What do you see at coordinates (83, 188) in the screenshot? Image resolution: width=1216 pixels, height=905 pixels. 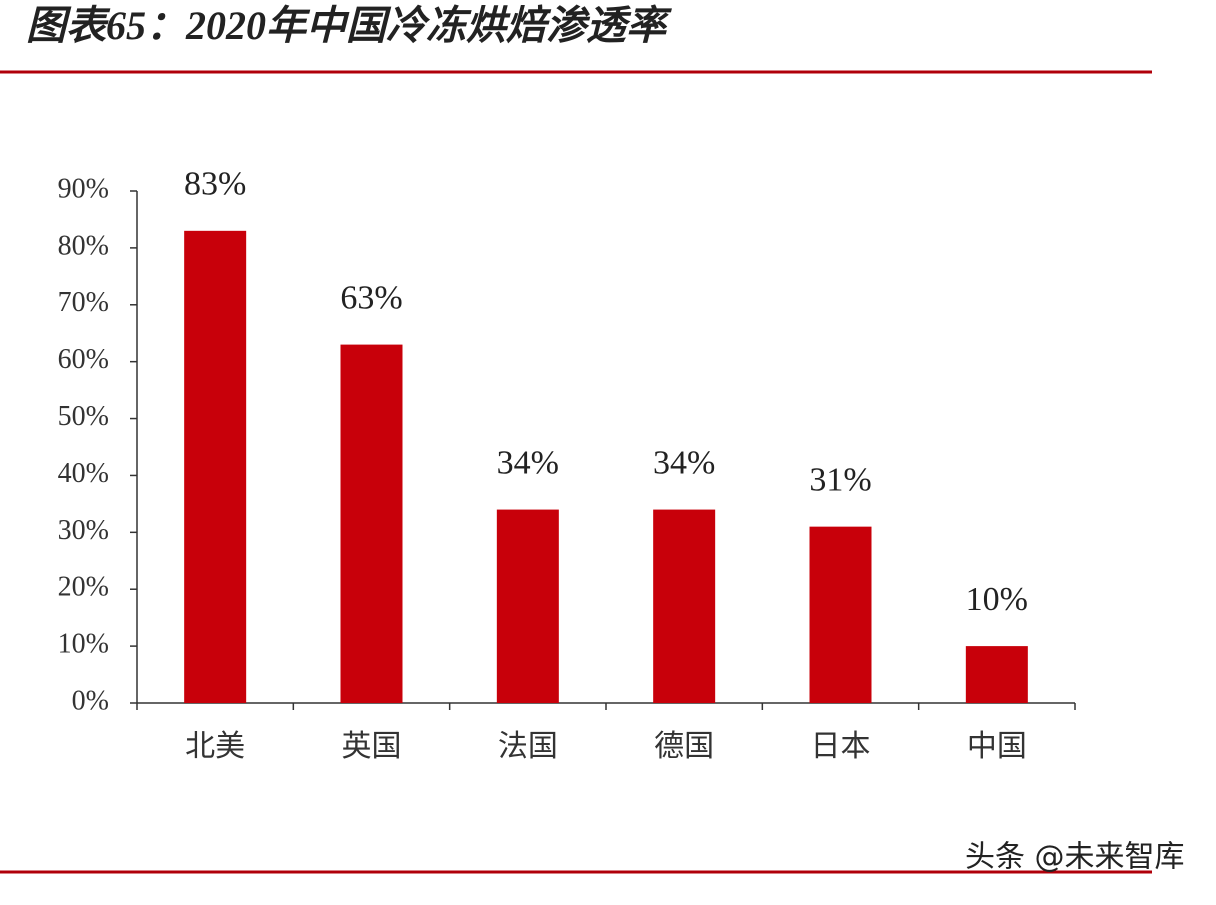 I see `y-tick-label: 90%` at bounding box center [83, 188].